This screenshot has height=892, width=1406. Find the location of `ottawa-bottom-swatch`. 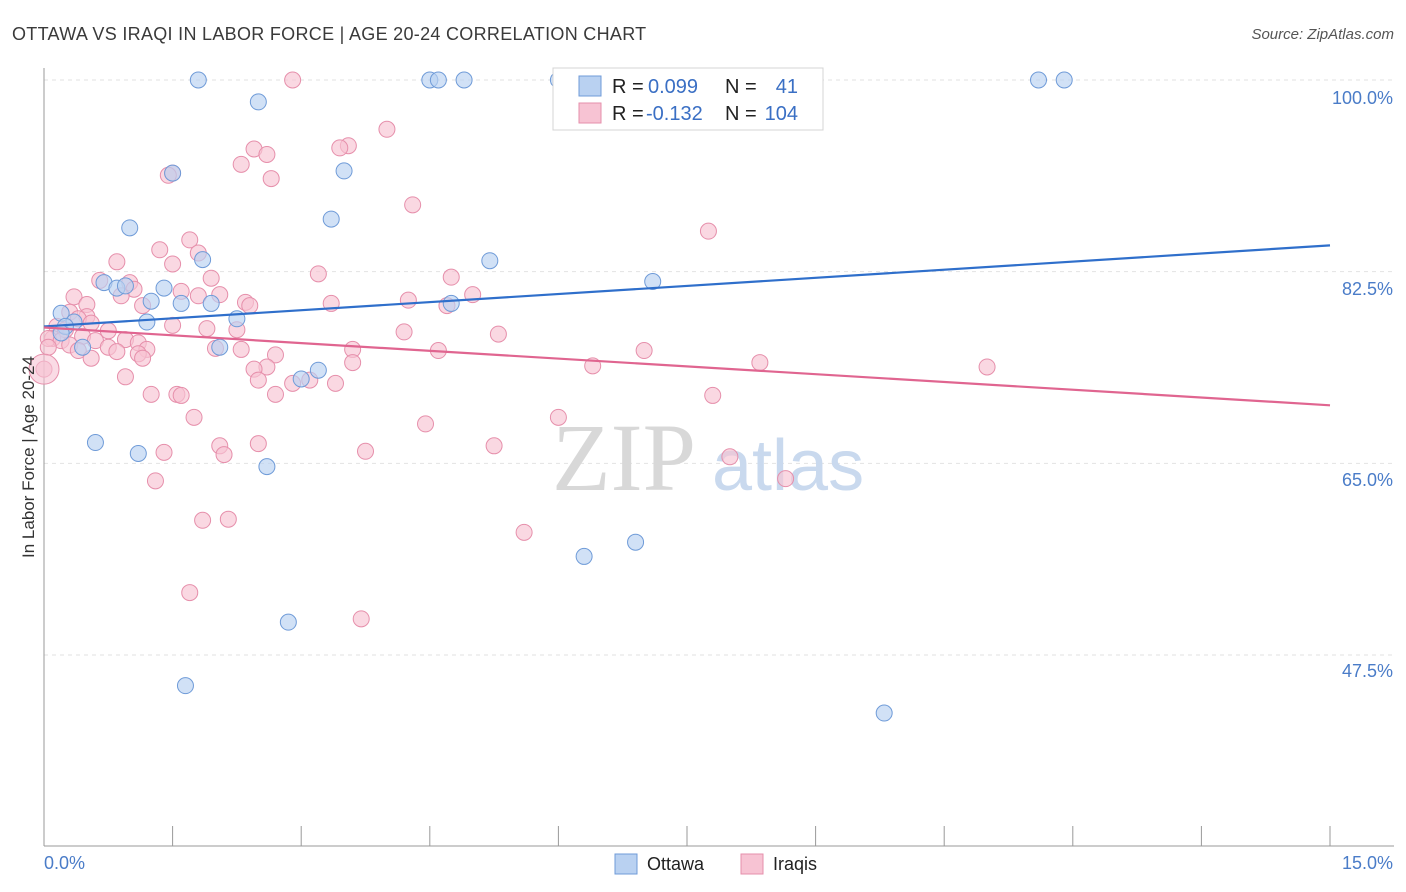

ottawa-bottom-swatch is located at coordinates (626, 864).